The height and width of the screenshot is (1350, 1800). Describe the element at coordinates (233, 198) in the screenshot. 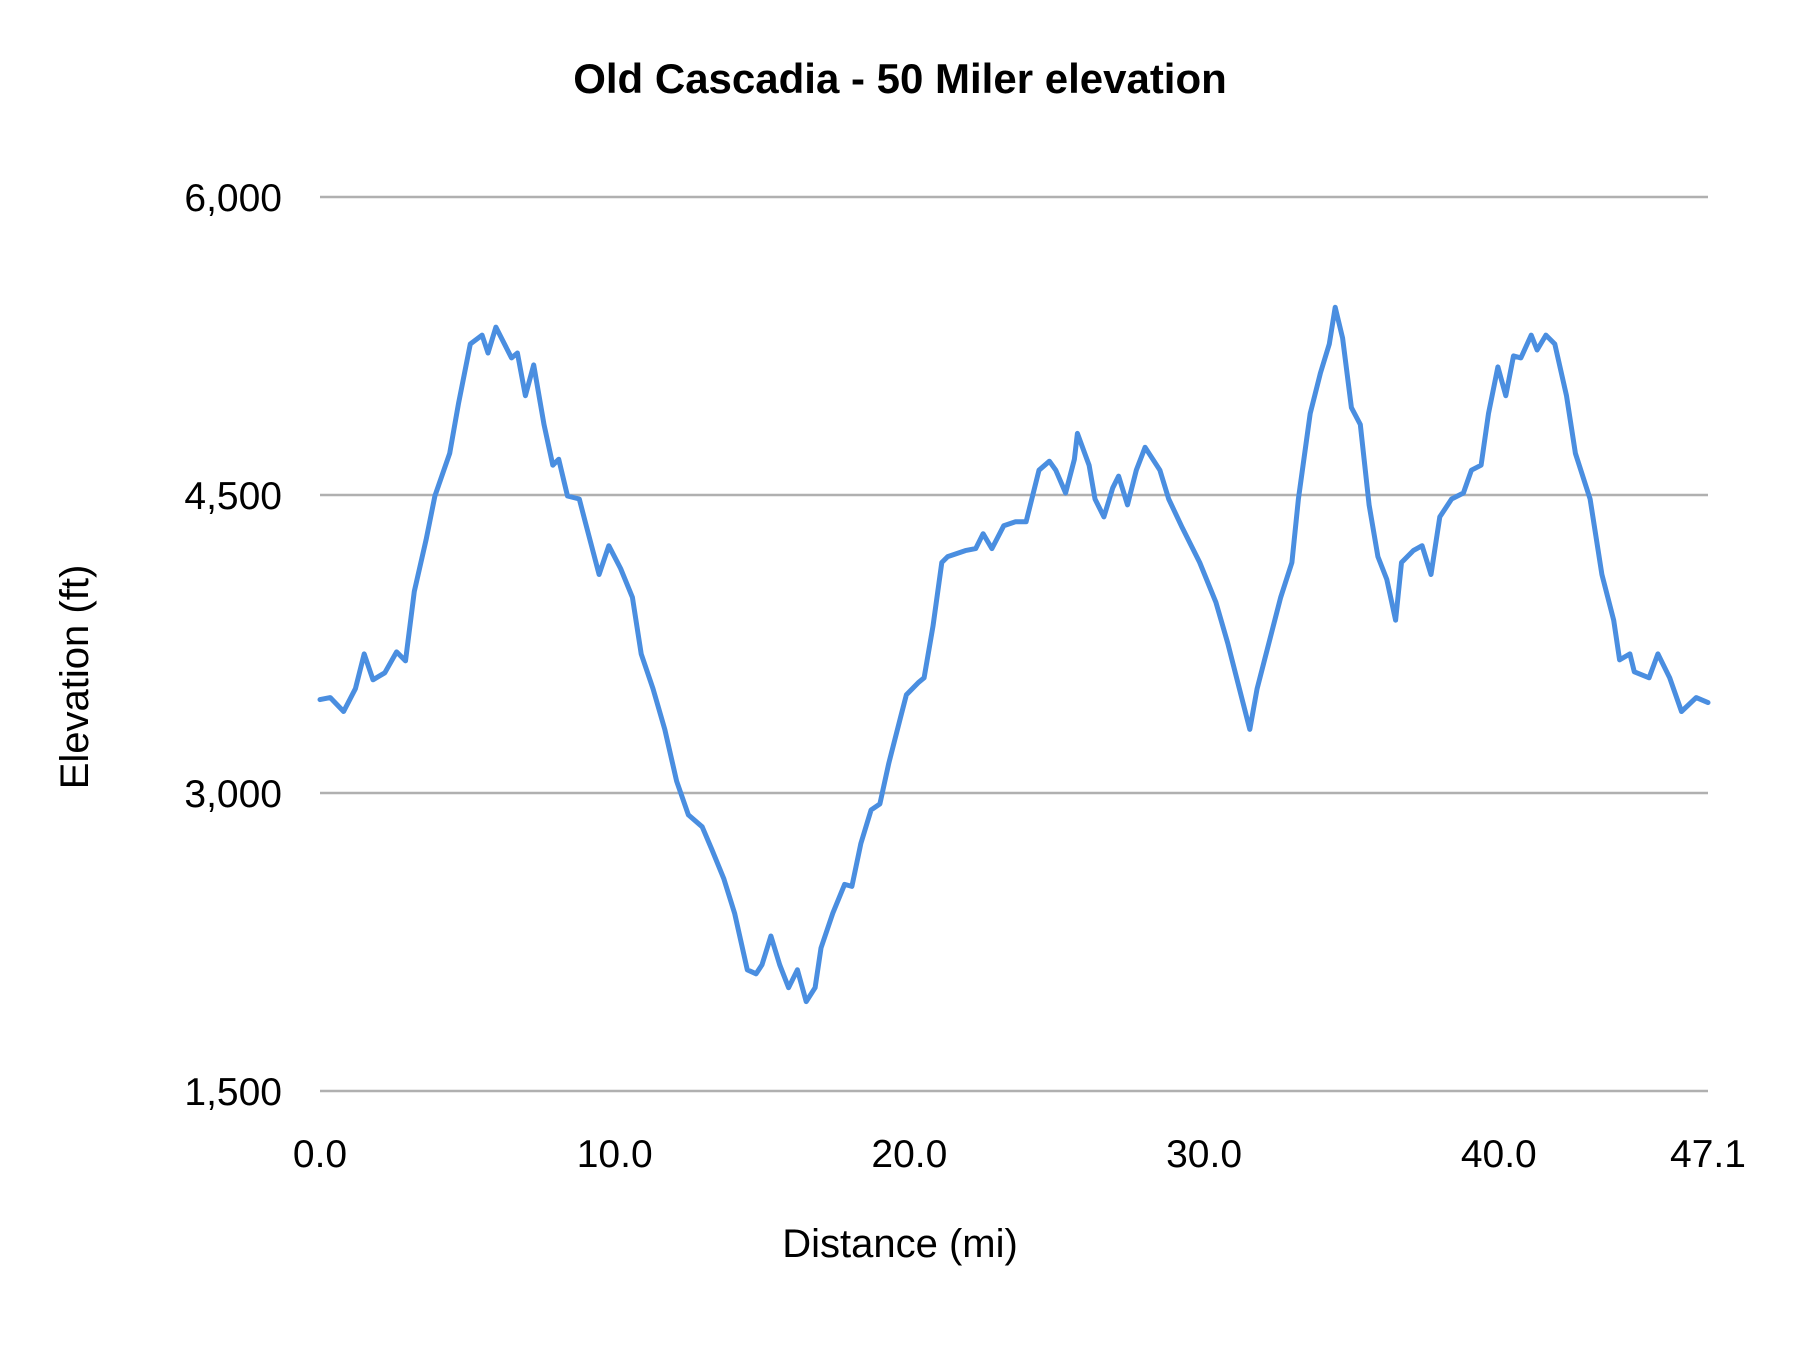

I see `y-tick-label: 6,000` at that location.